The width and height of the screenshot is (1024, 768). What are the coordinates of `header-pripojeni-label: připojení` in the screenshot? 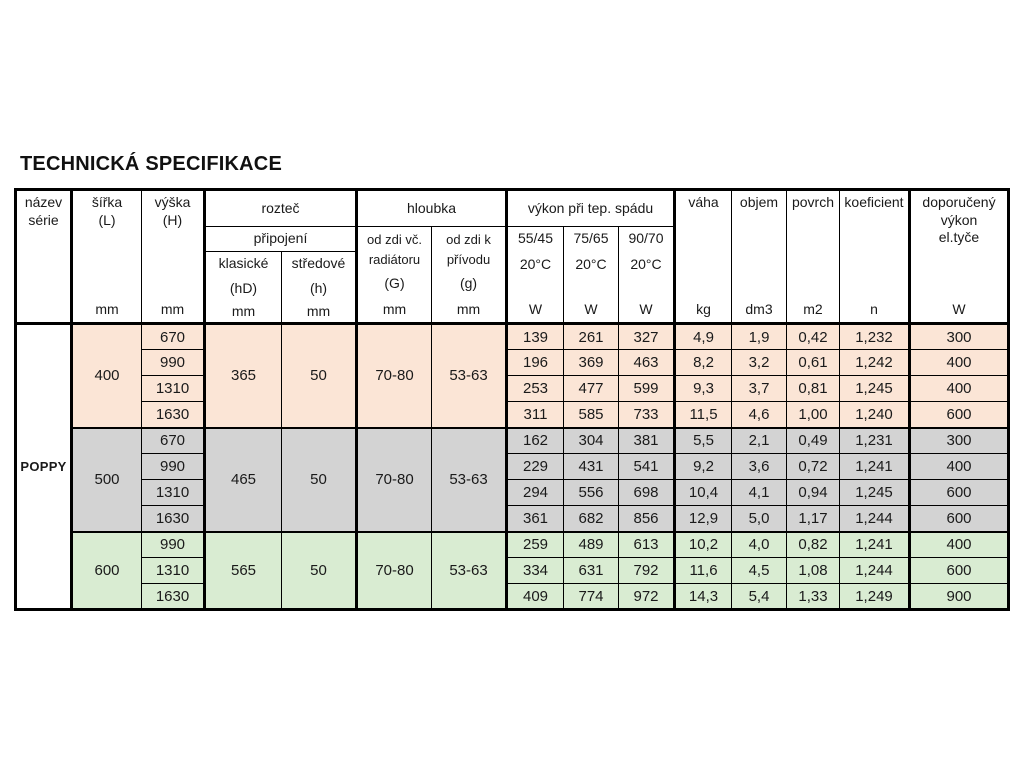 It's located at (280, 238).